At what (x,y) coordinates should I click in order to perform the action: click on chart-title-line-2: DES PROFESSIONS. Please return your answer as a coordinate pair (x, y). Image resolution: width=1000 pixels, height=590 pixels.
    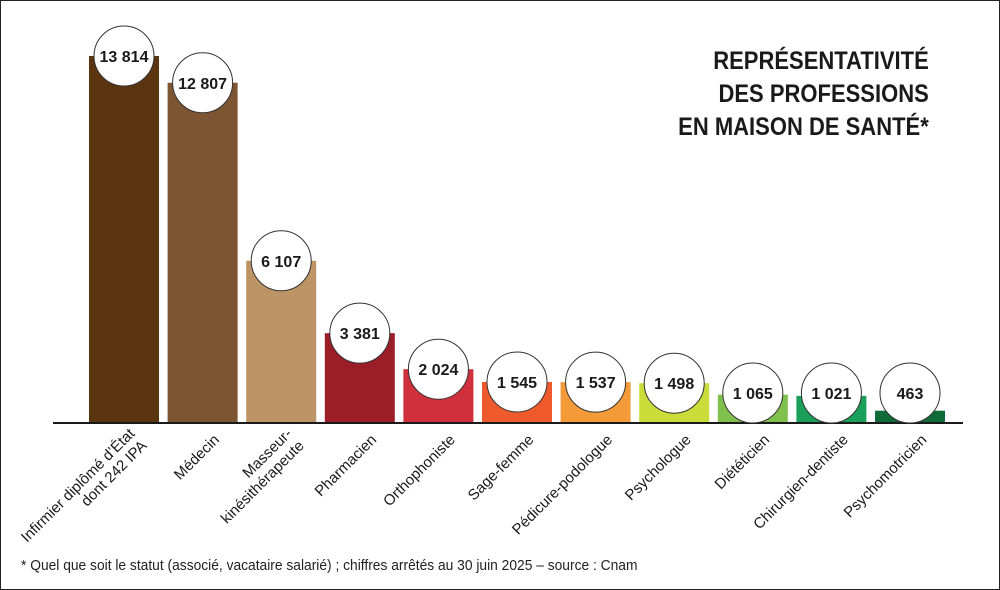
    Looking at the image, I should click on (823, 94).